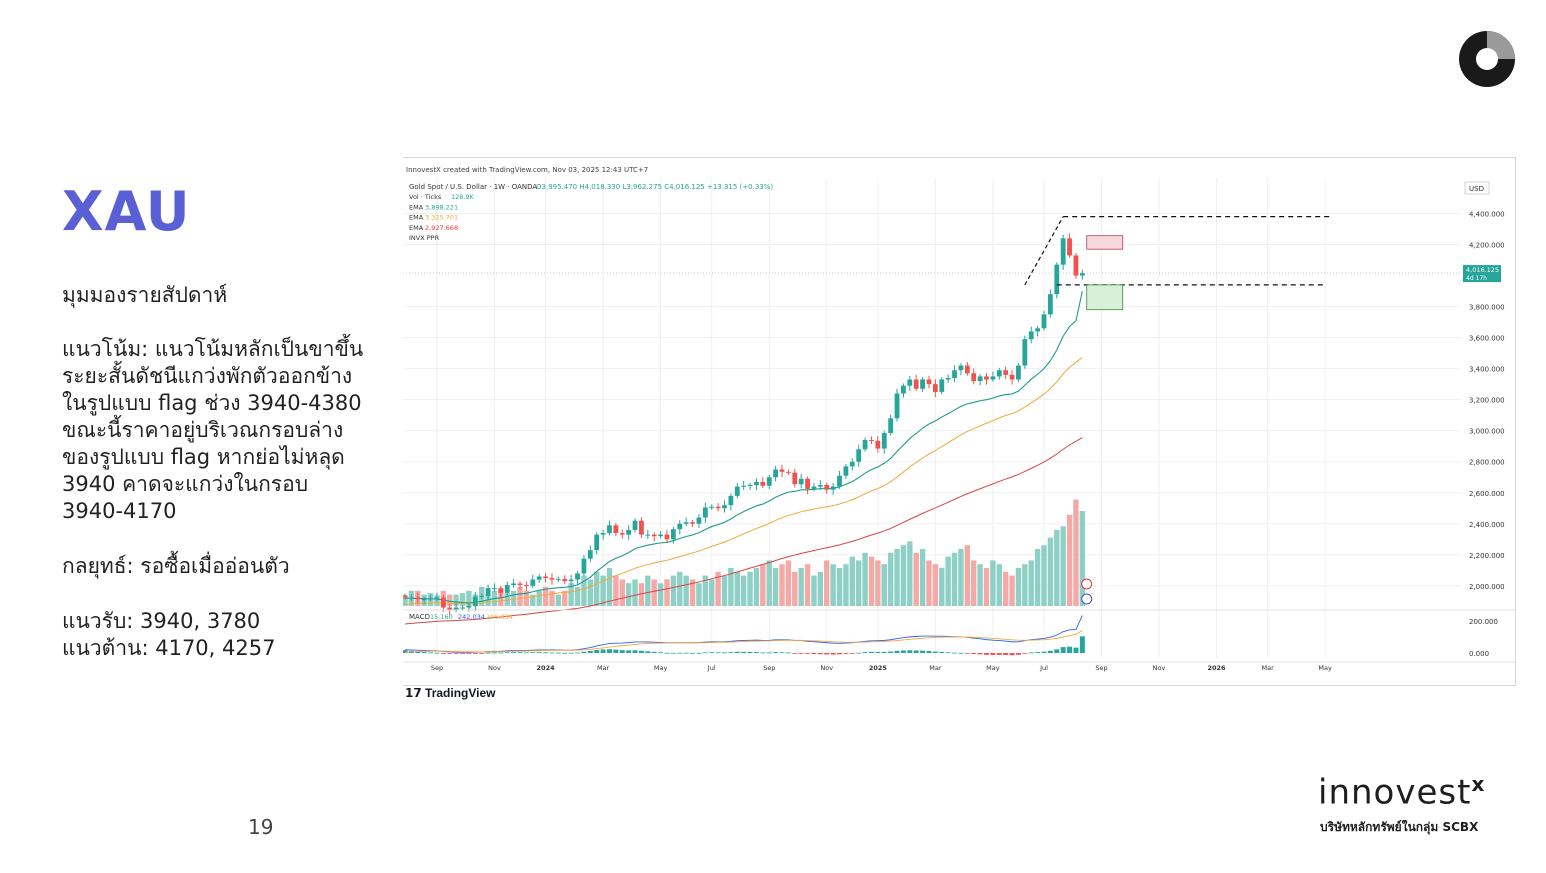 This screenshot has height=873, width=1546. Describe the element at coordinates (1101, 668) in the screenshot. I see `x-tick-label: Sep` at that location.